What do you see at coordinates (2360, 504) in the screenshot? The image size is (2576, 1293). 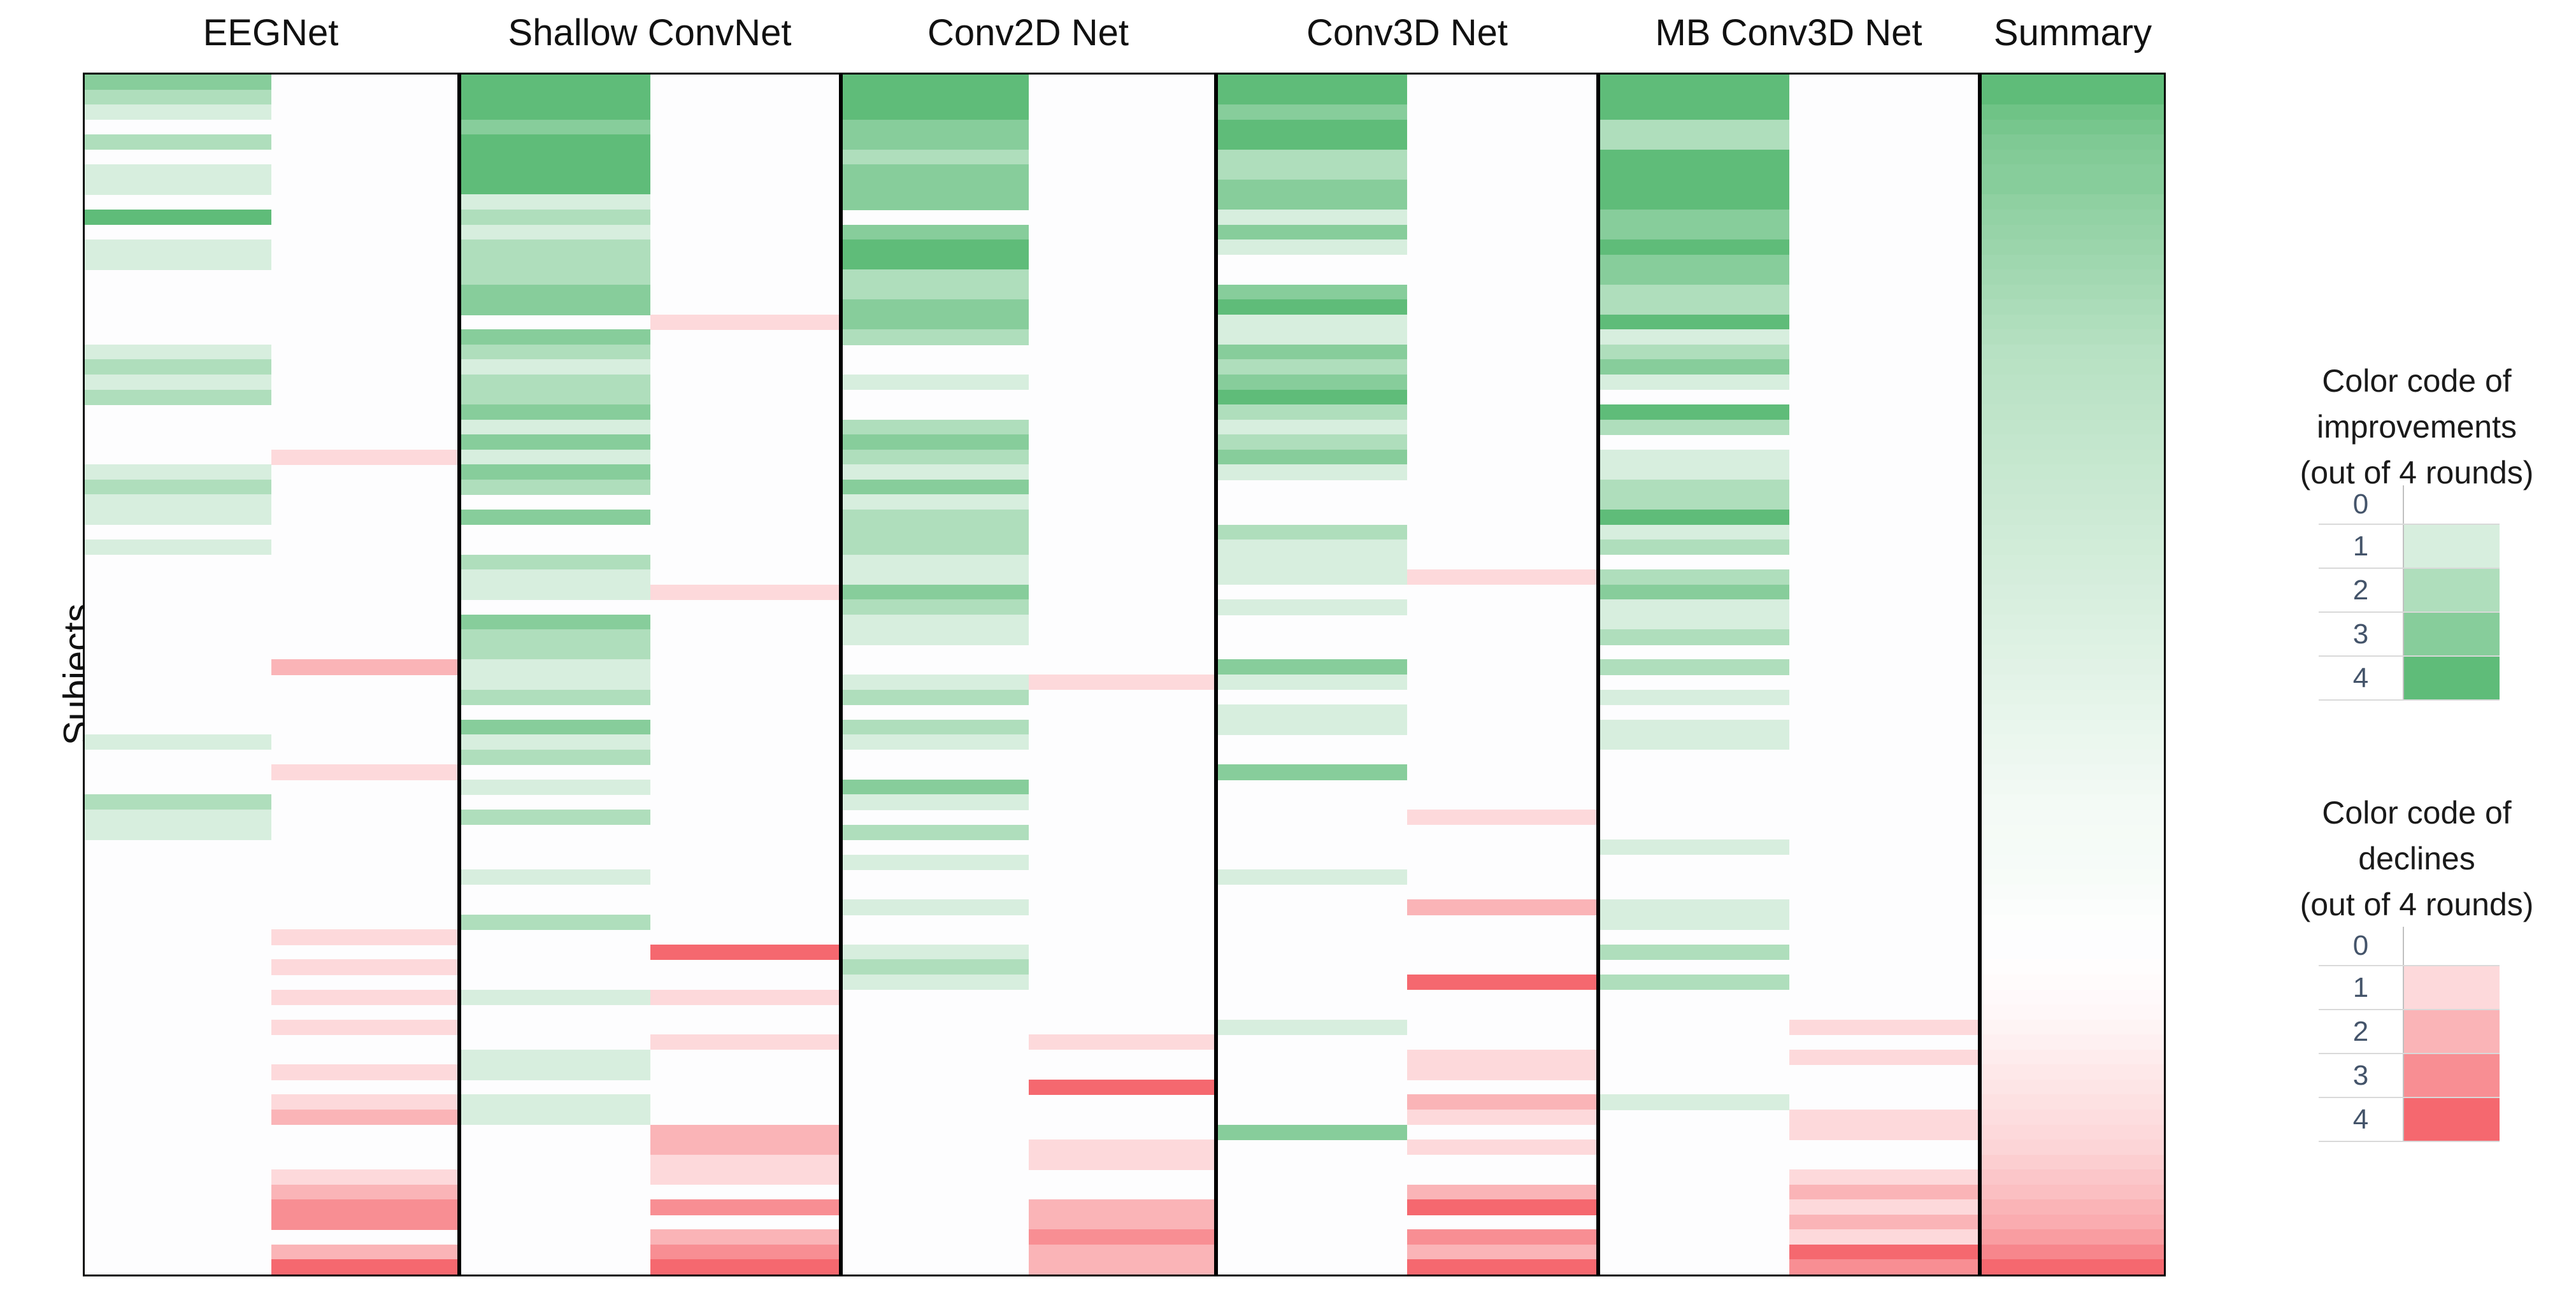 I see `legend-tick-label: 0` at bounding box center [2360, 504].